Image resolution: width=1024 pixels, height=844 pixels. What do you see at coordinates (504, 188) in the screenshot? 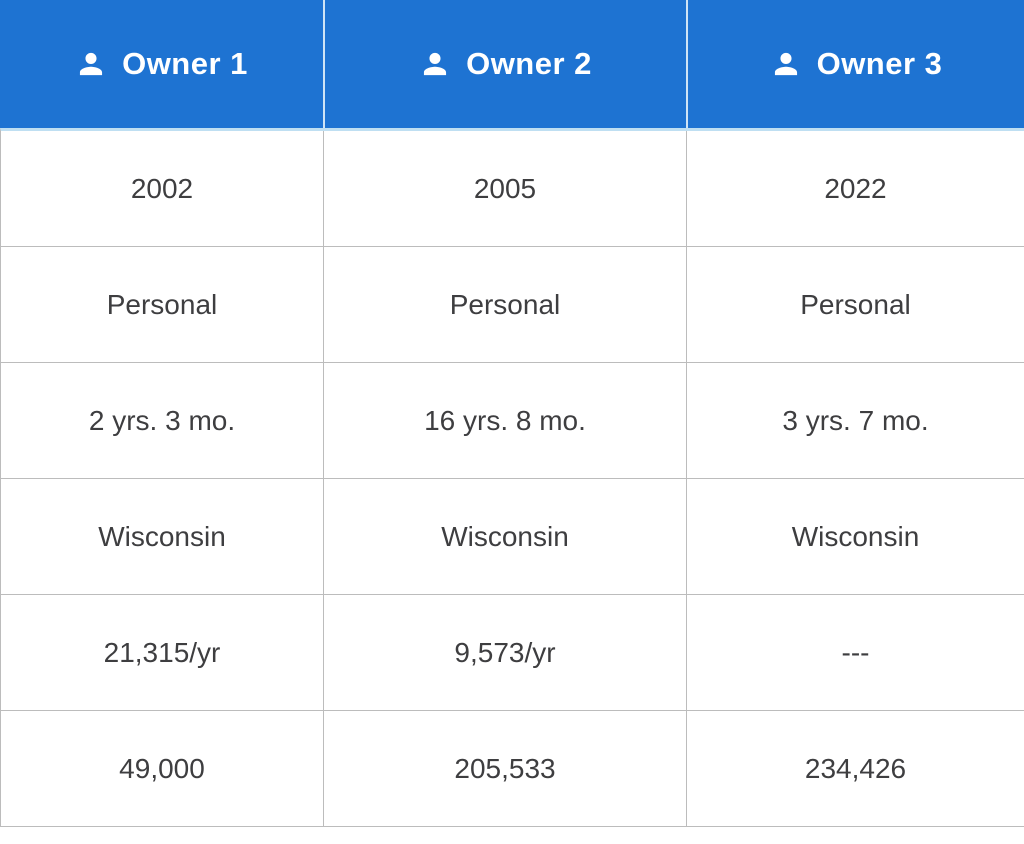
I see `table-cell: 2005` at bounding box center [504, 188].